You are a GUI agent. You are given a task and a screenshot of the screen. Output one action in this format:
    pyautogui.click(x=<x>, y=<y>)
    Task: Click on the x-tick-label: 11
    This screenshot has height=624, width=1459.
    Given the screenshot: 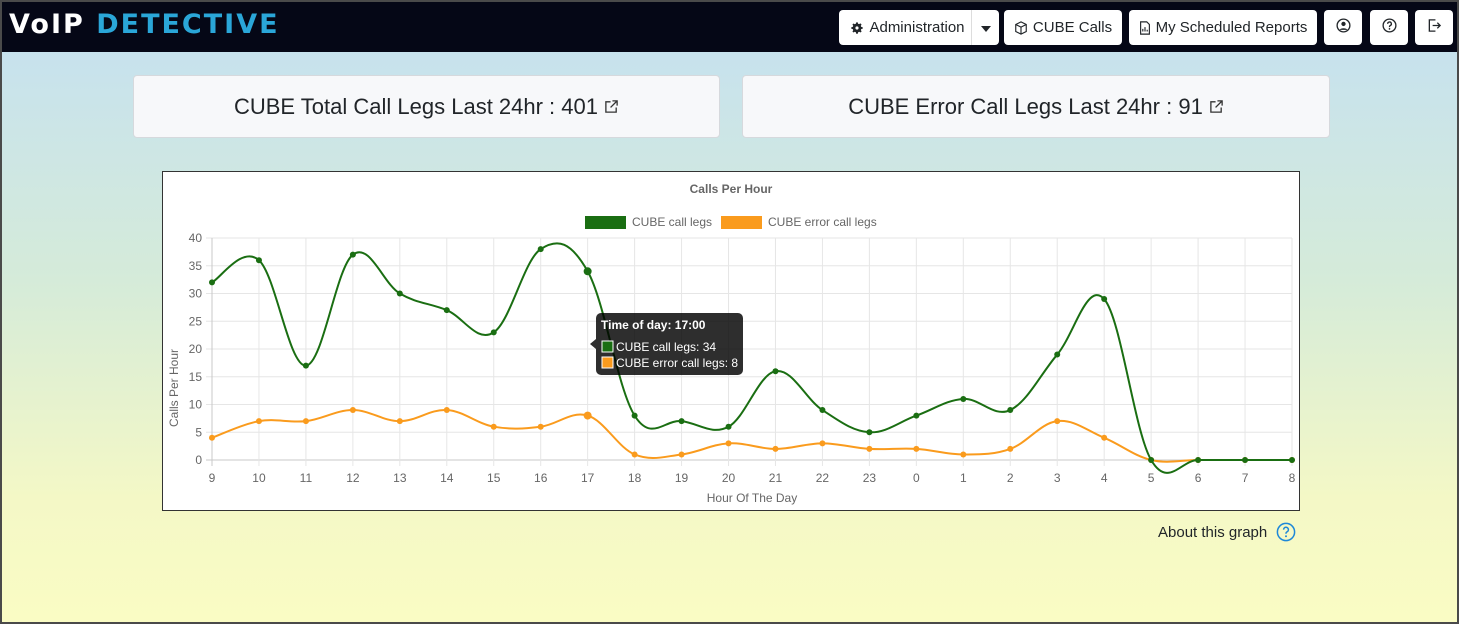 What is the action you would take?
    pyautogui.click(x=306, y=478)
    